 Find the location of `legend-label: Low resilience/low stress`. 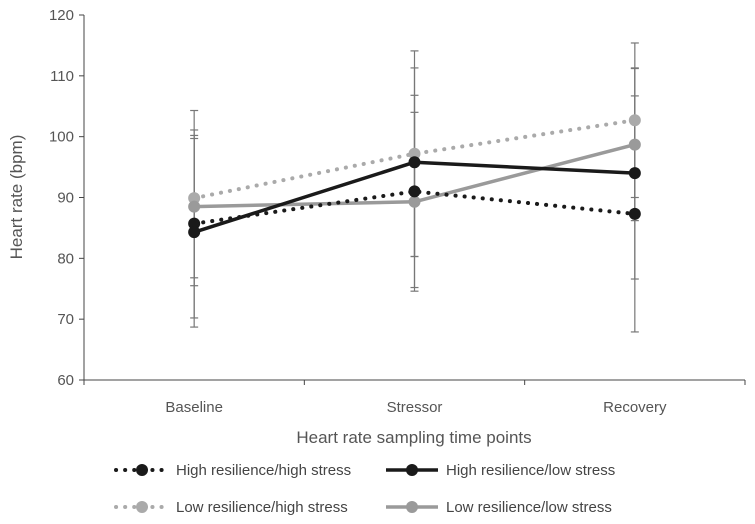

legend-label: Low resilience/low stress is located at coordinates (529, 507).